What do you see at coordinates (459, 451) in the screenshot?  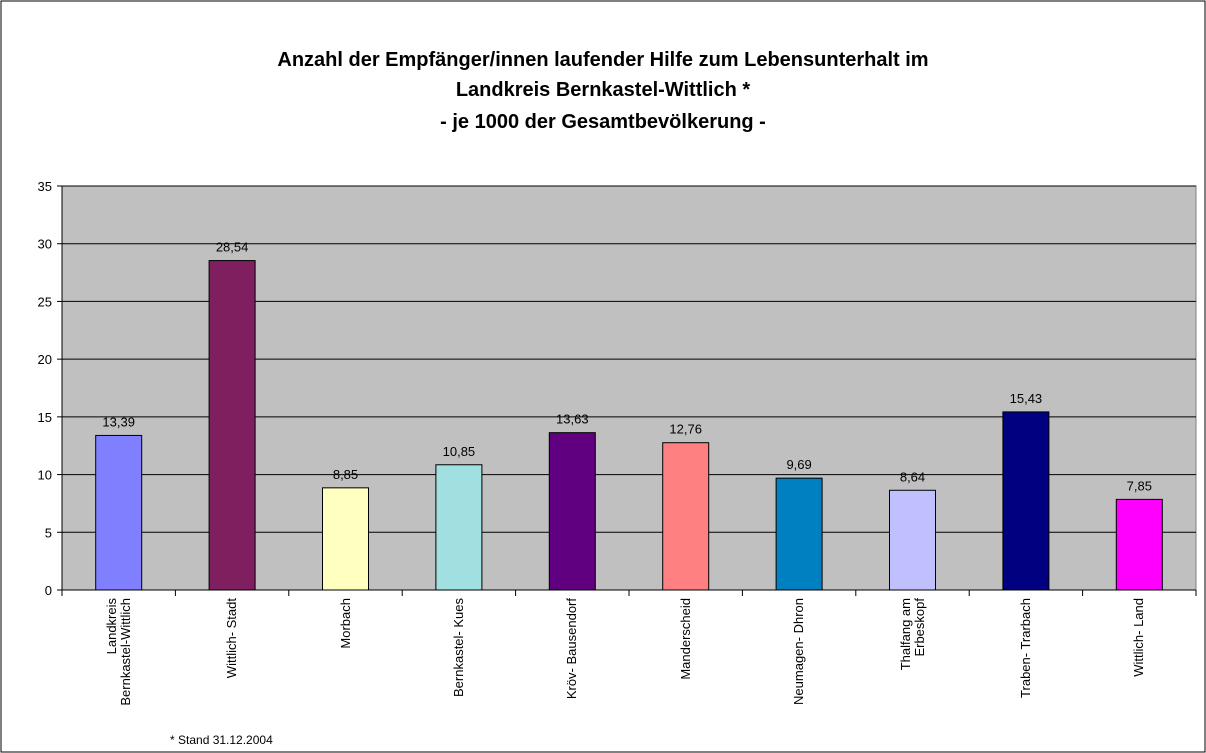 I see `data-label: 10,85` at bounding box center [459, 451].